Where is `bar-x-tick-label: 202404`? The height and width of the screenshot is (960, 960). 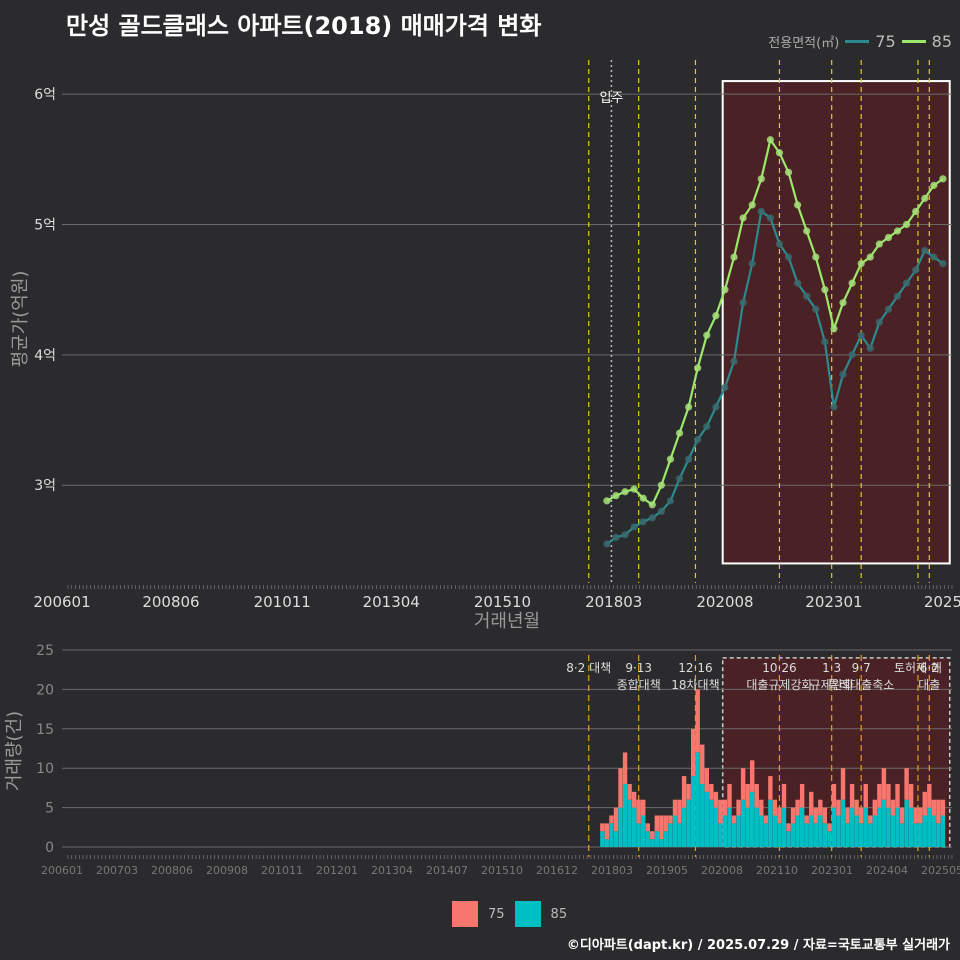 bar-x-tick-label: 202404 is located at coordinates (887, 870).